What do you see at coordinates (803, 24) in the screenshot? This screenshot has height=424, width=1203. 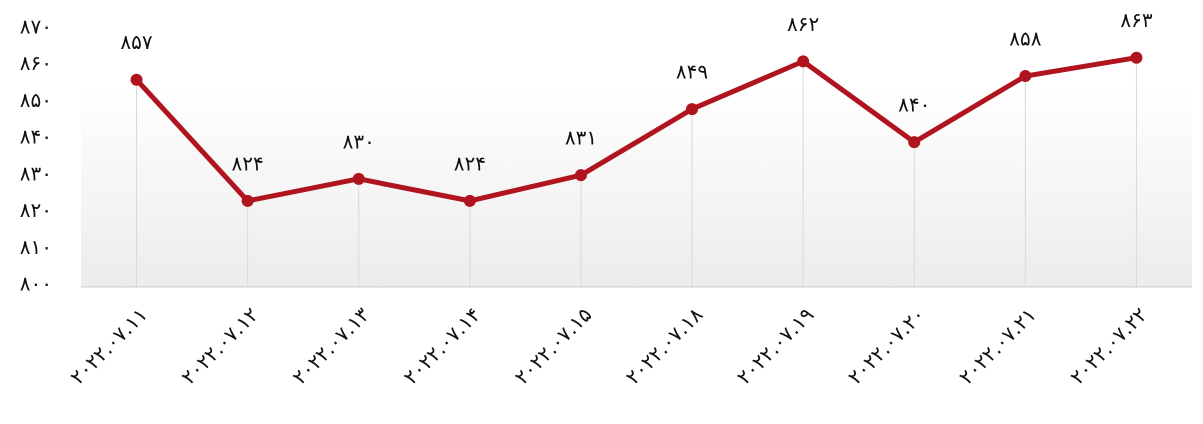 I see `data-label: ۸۶۲` at bounding box center [803, 24].